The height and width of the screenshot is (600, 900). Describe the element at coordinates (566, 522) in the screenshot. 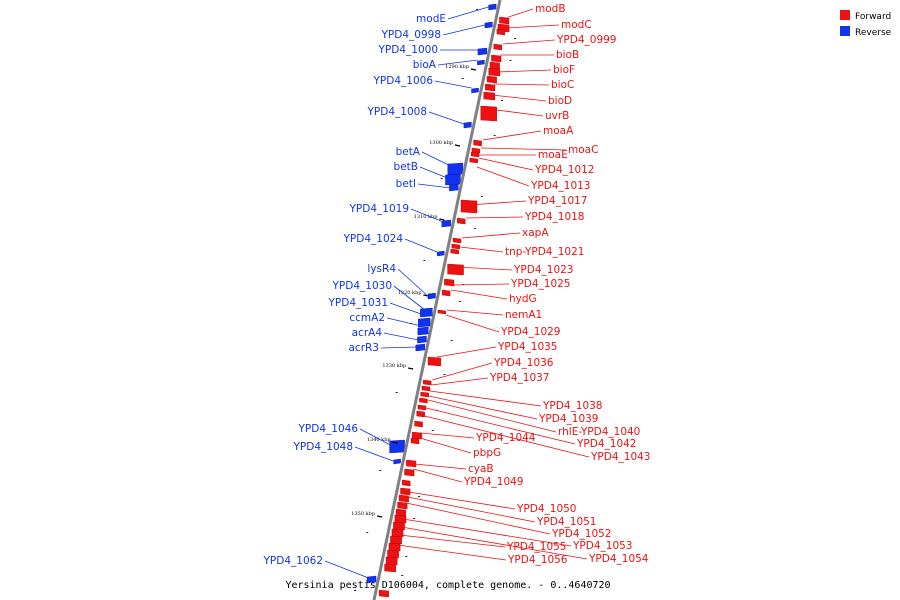

I see `gene-label-ypd4-1051: YPD4_1051` at that location.